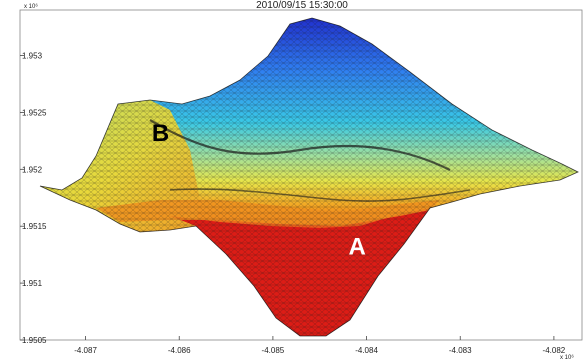  What do you see at coordinates (34, 226) in the screenshot?
I see `y-tick-label-3: 1.9515` at bounding box center [34, 226].